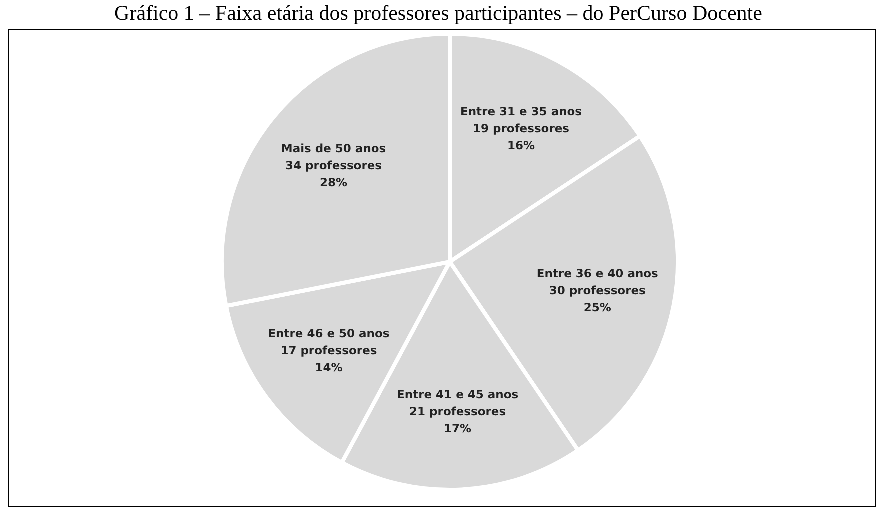  Describe the element at coordinates (521, 111) in the screenshot. I see `slice-label: Entre 31 e 35 anos` at that location.